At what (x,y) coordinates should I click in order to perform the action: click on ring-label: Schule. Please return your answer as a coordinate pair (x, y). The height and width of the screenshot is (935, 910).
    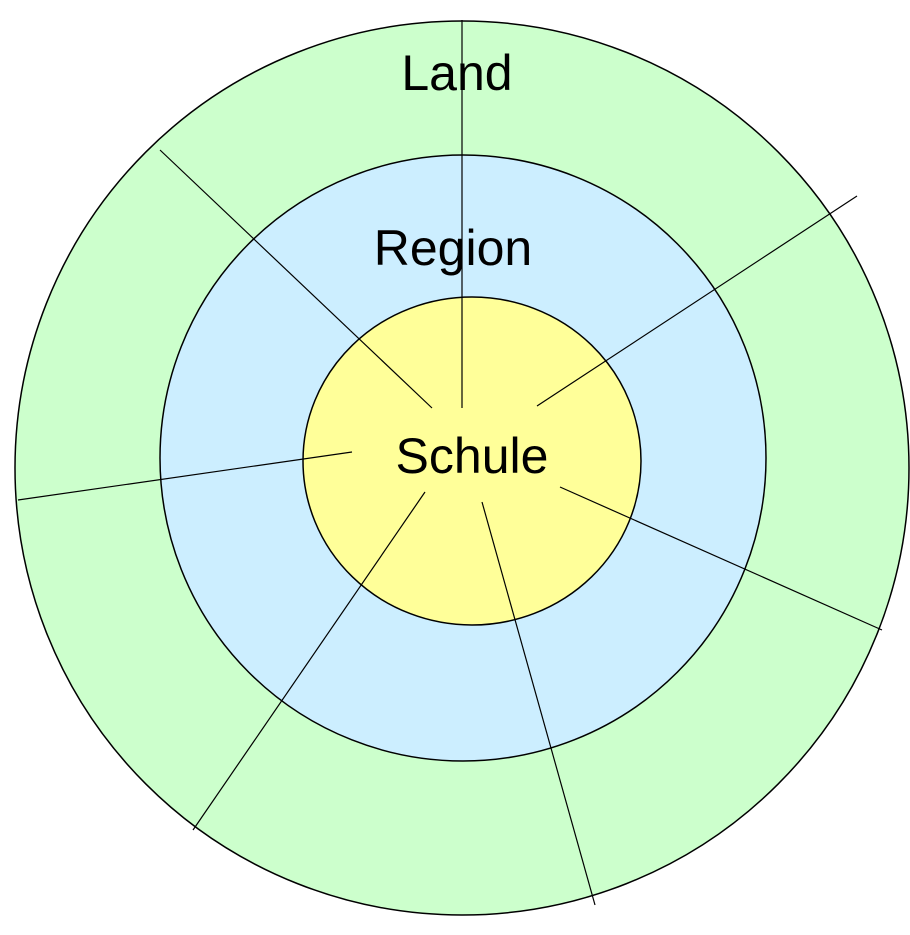
    Looking at the image, I should click on (472, 456).